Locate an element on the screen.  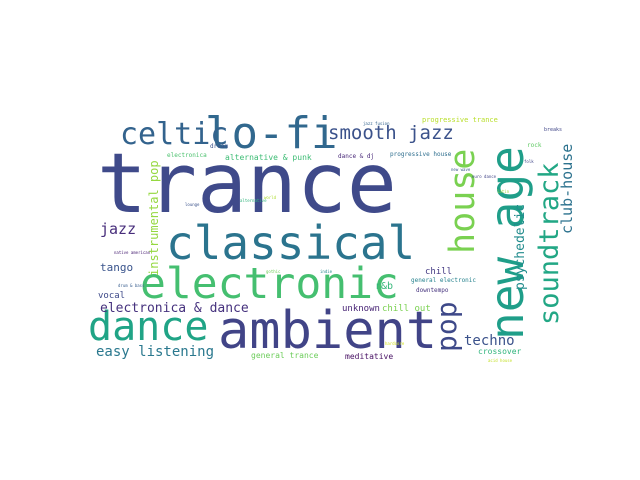
word-electronic: electronic is located at coordinates (269, 284).